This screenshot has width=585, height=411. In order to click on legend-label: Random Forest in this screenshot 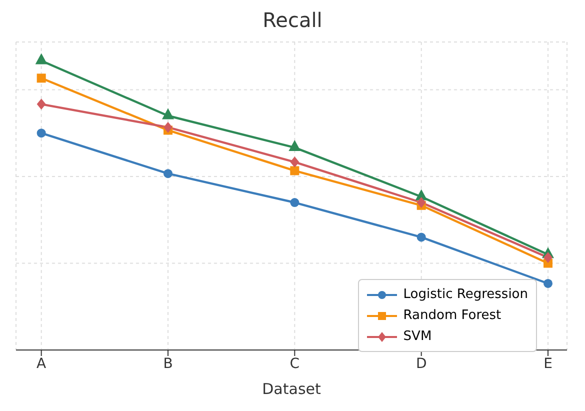, I will do `click(452, 315)`.